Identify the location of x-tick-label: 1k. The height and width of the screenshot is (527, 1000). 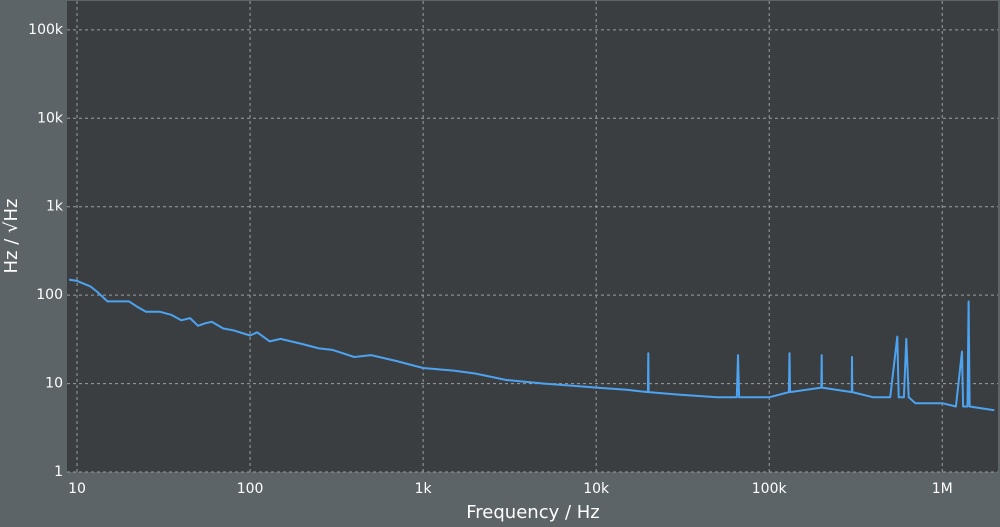
(424, 489).